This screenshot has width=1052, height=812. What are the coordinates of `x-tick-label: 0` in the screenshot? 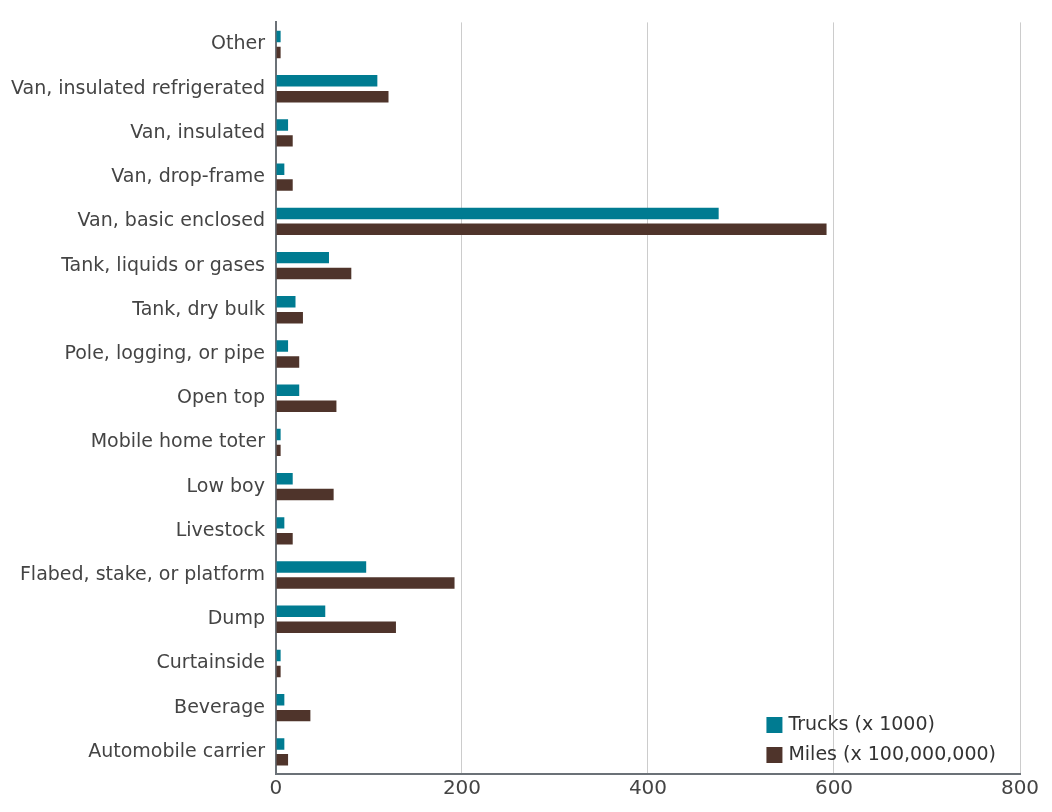 It's located at (276, 787).